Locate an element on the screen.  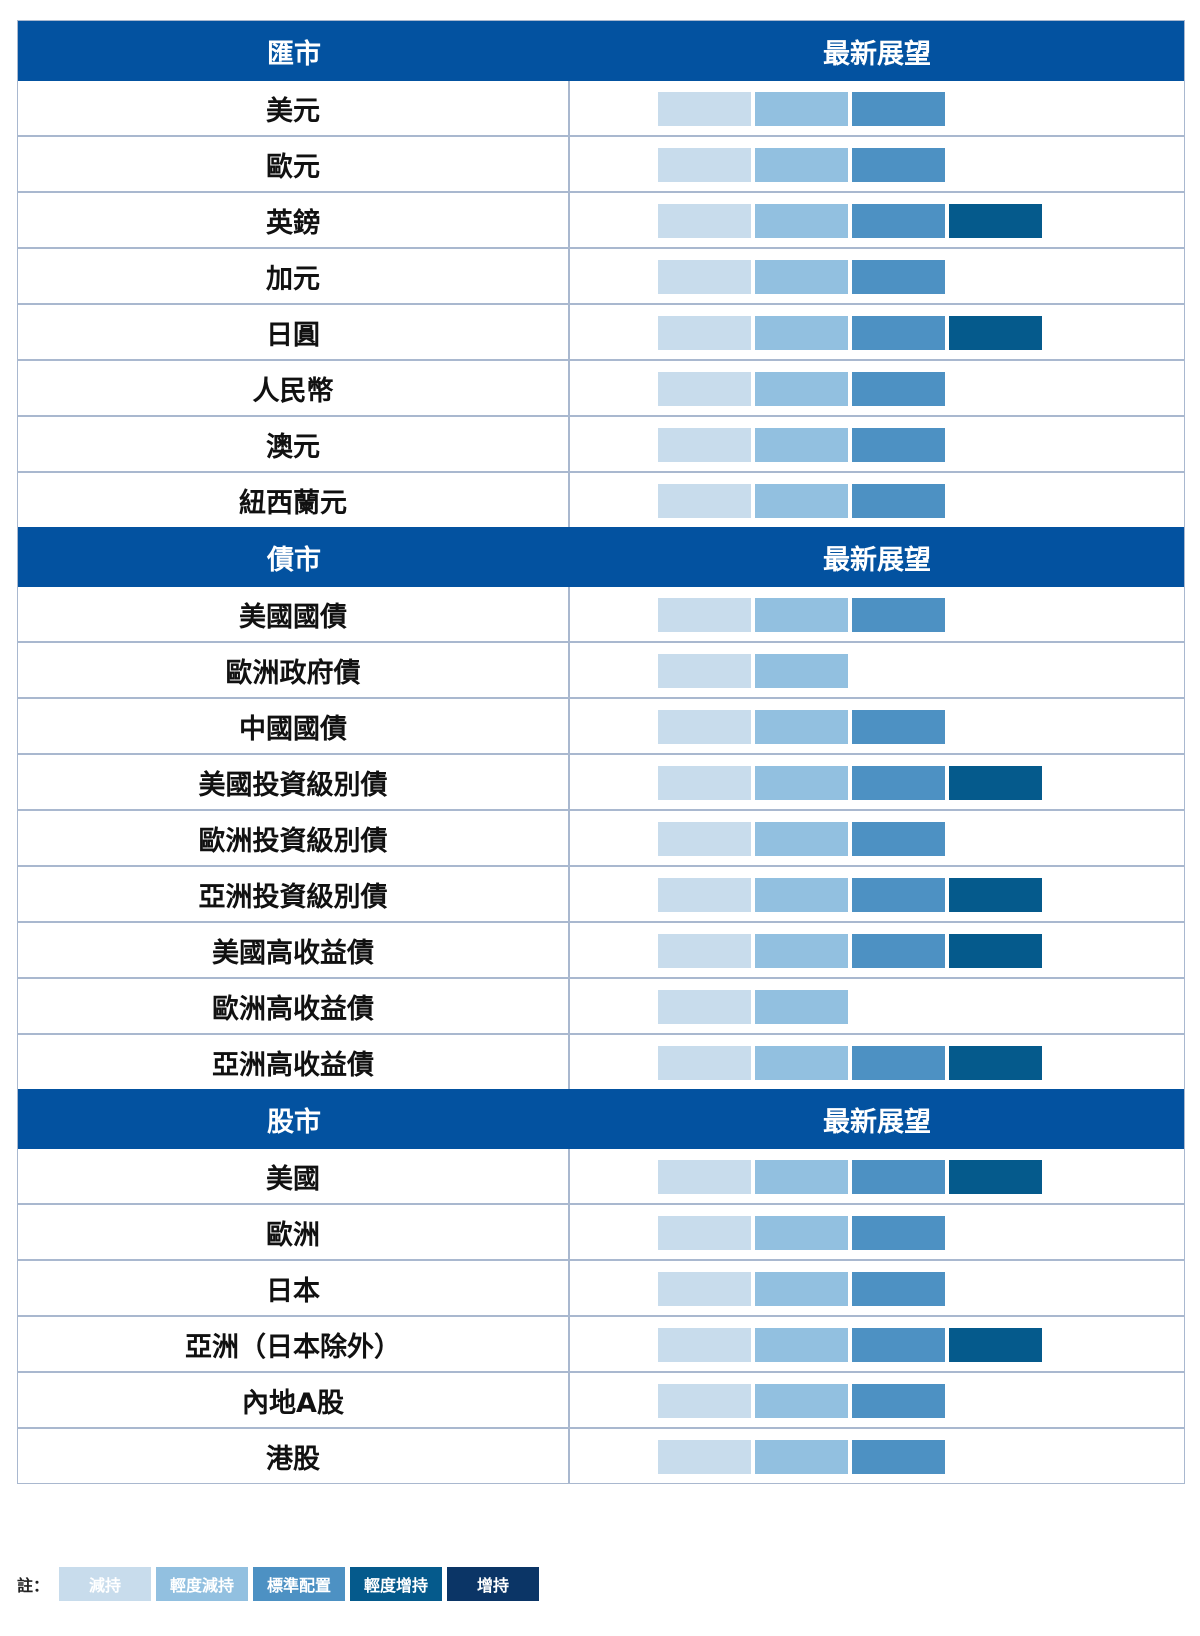
asset-name: 歐元 is located at coordinates (294, 164).